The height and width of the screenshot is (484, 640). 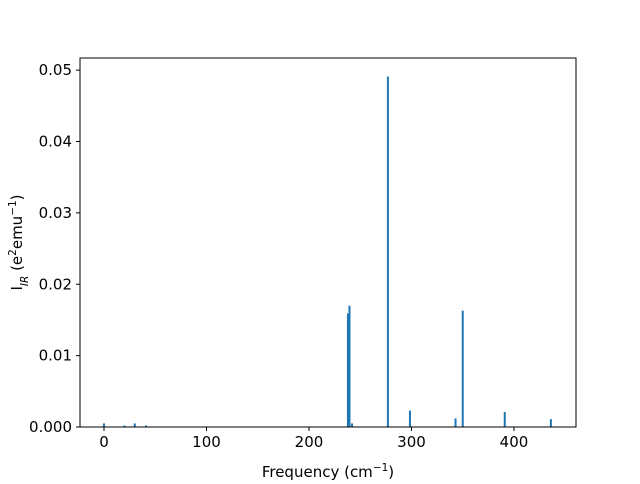 What do you see at coordinates (380, 468) in the screenshot?
I see `x-axis-label-part: −1` at bounding box center [380, 468].